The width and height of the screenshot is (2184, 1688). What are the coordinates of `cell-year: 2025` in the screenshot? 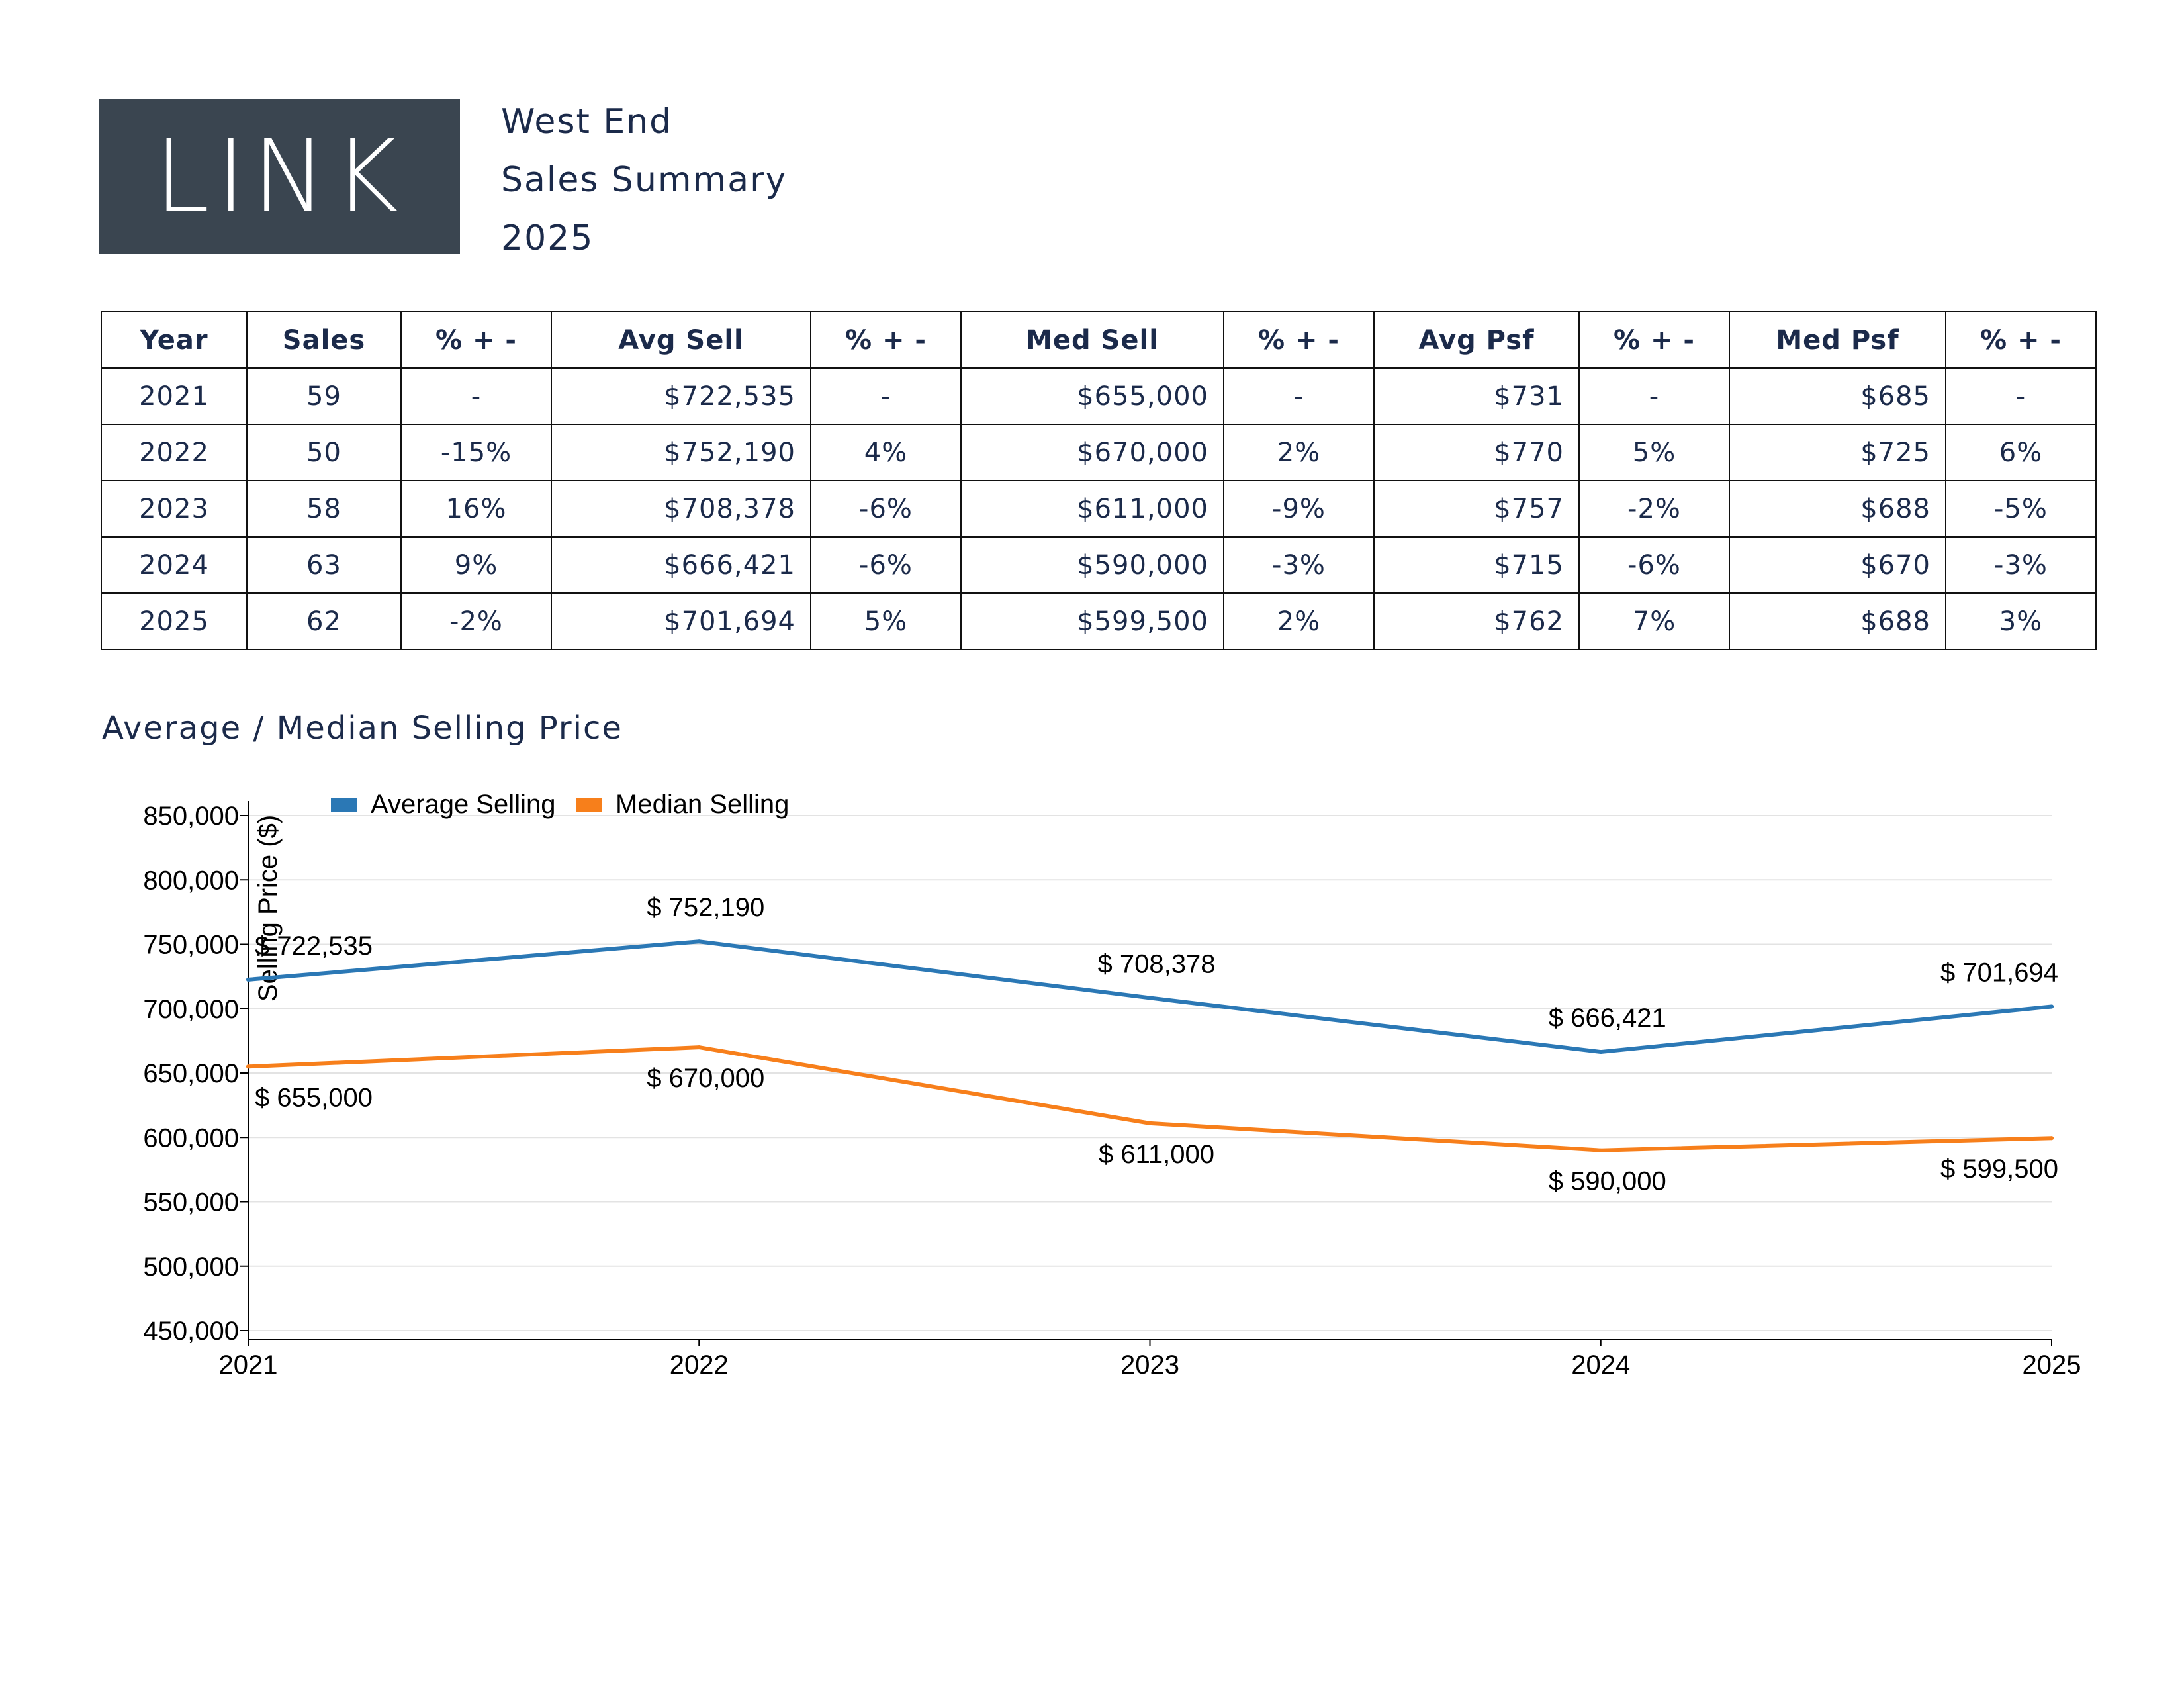 It's located at (175, 621).